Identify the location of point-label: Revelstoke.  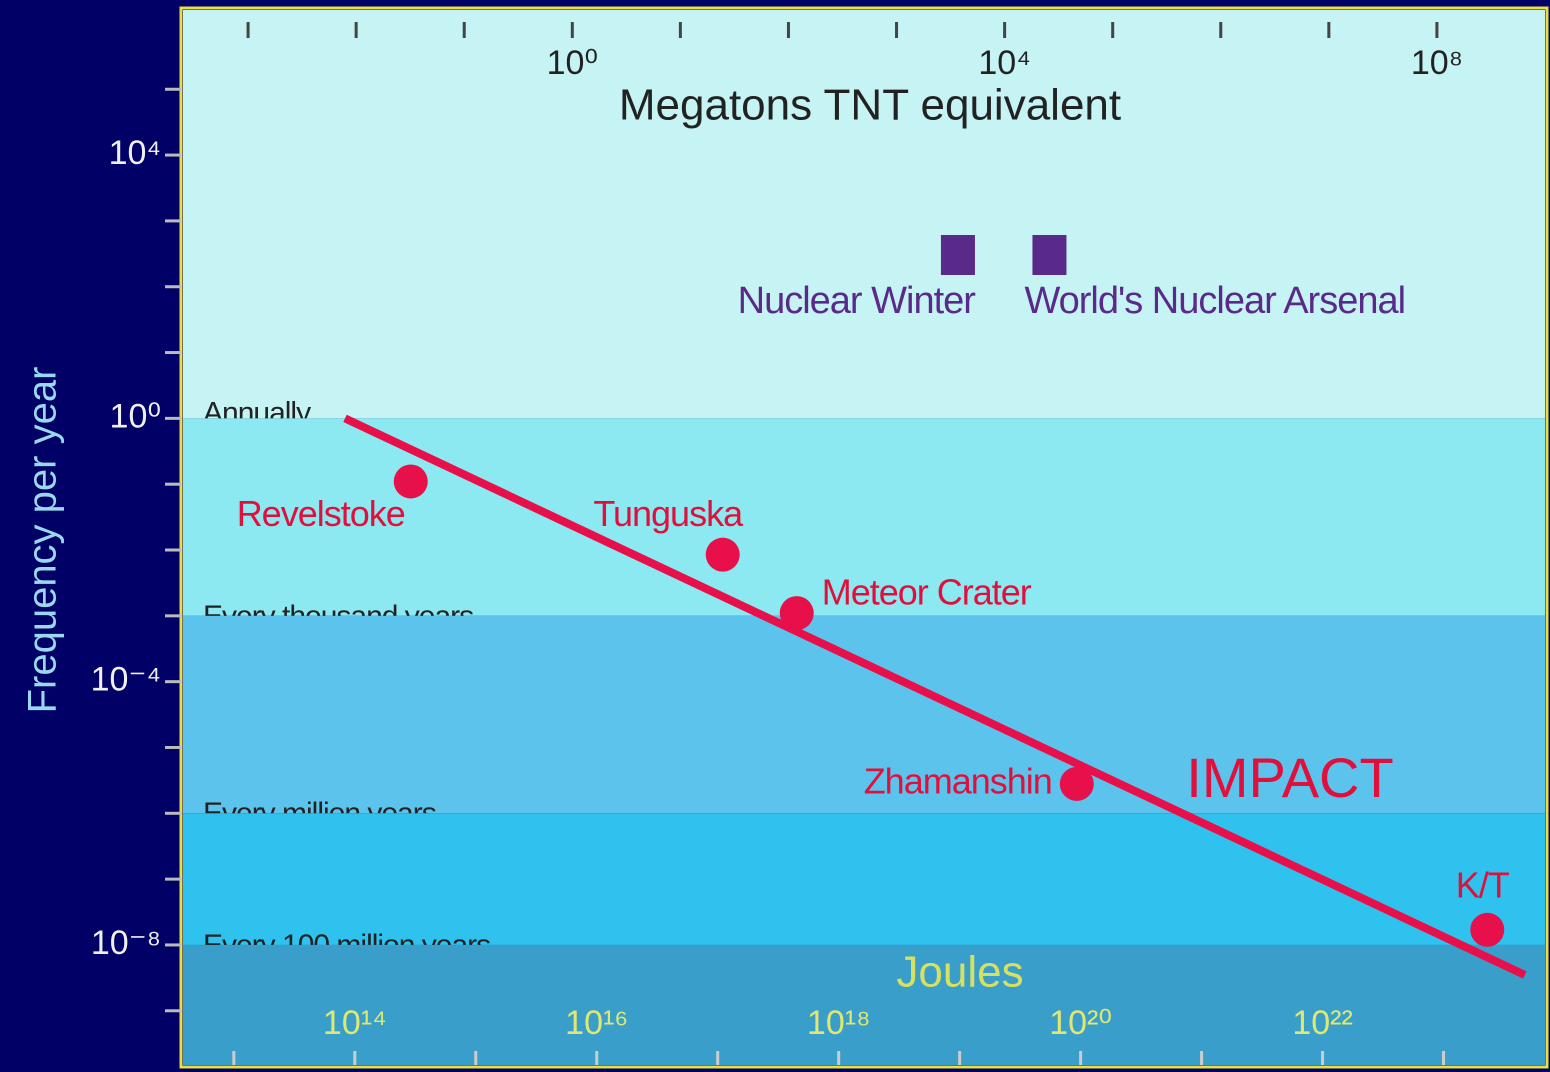
(321, 513).